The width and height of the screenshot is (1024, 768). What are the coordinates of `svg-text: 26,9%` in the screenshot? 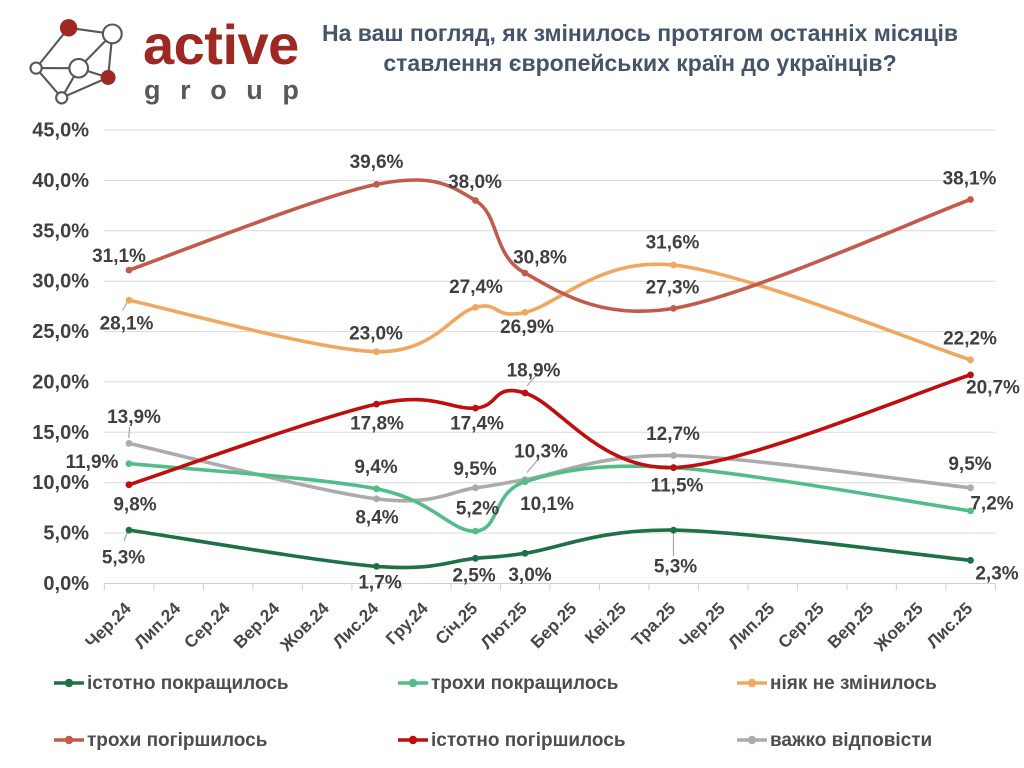 It's located at (527, 327).